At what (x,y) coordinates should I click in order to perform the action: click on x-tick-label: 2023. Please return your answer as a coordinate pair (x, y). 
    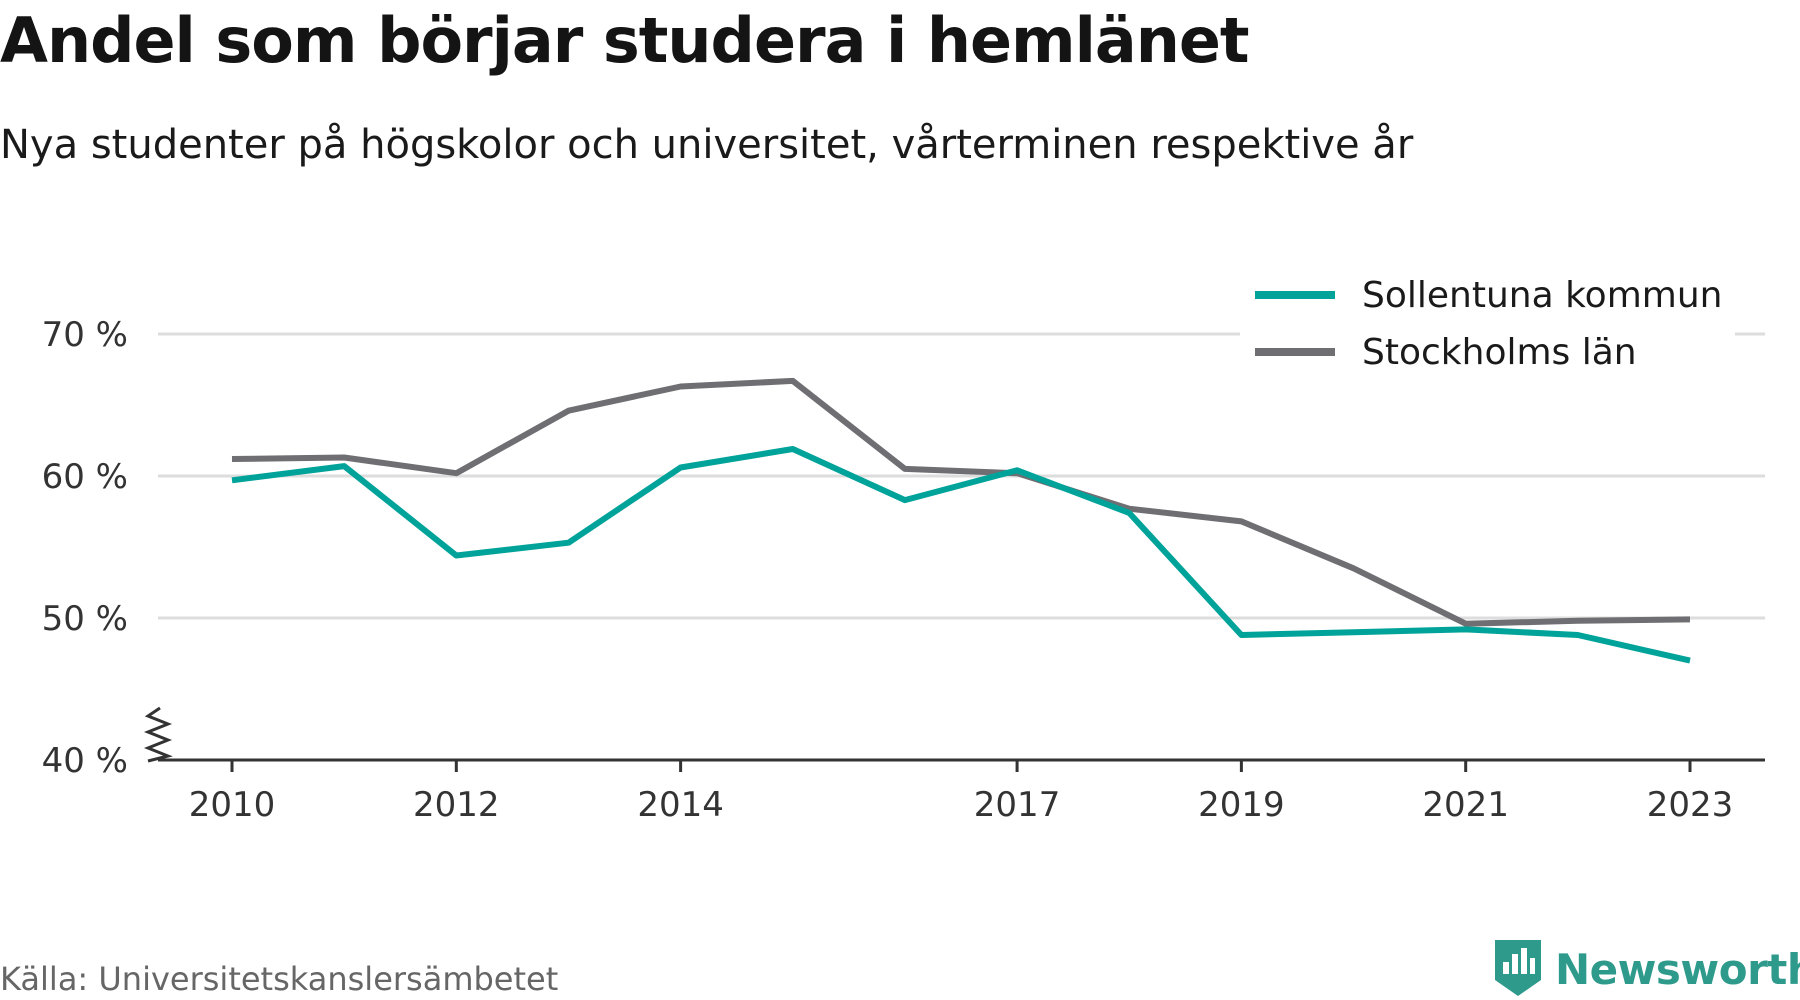
    Looking at the image, I should click on (1690, 805).